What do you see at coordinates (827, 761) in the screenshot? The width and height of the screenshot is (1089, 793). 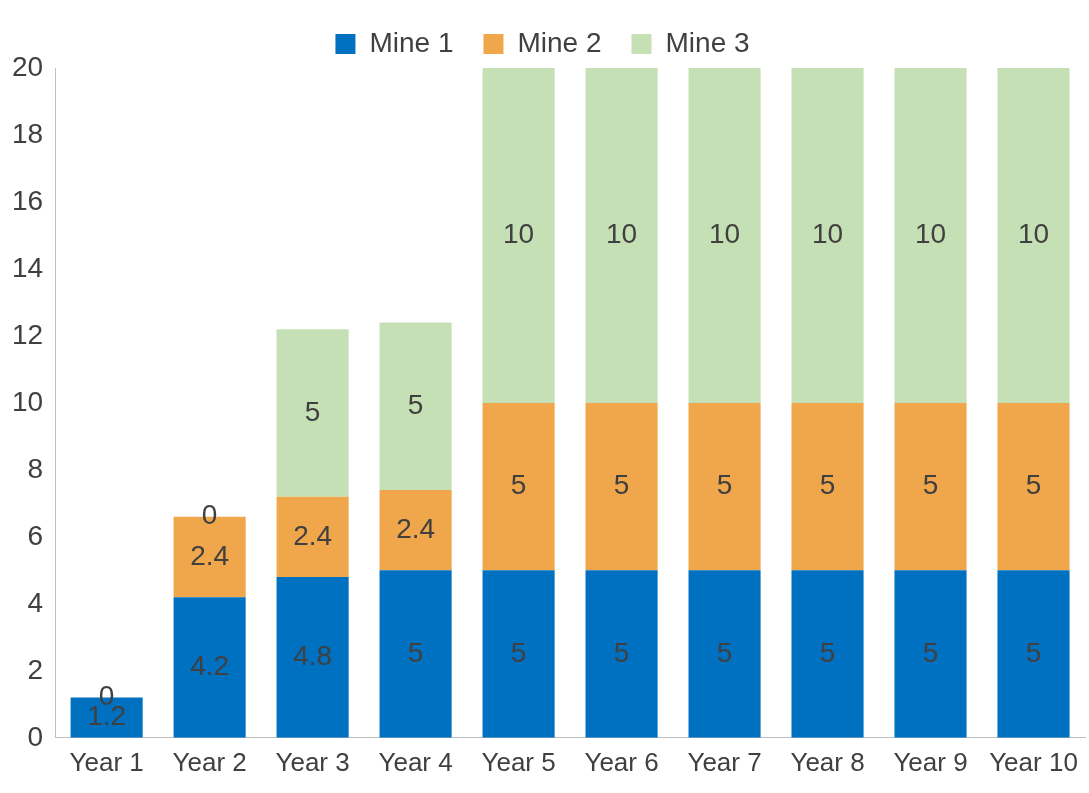 I see `x-tick-label: Year 8` at bounding box center [827, 761].